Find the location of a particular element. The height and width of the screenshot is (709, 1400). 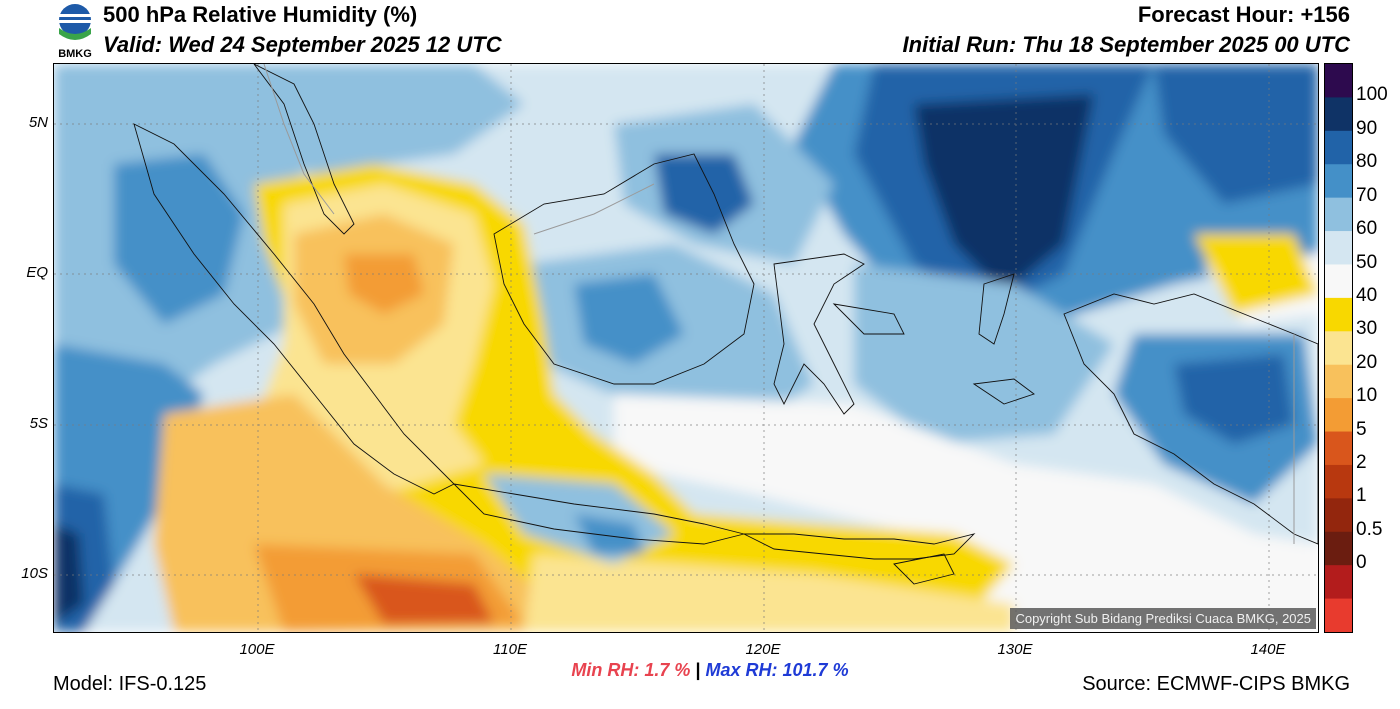

map-title: 500 hPa Relative Humidity (%) is located at coordinates (260, 14).